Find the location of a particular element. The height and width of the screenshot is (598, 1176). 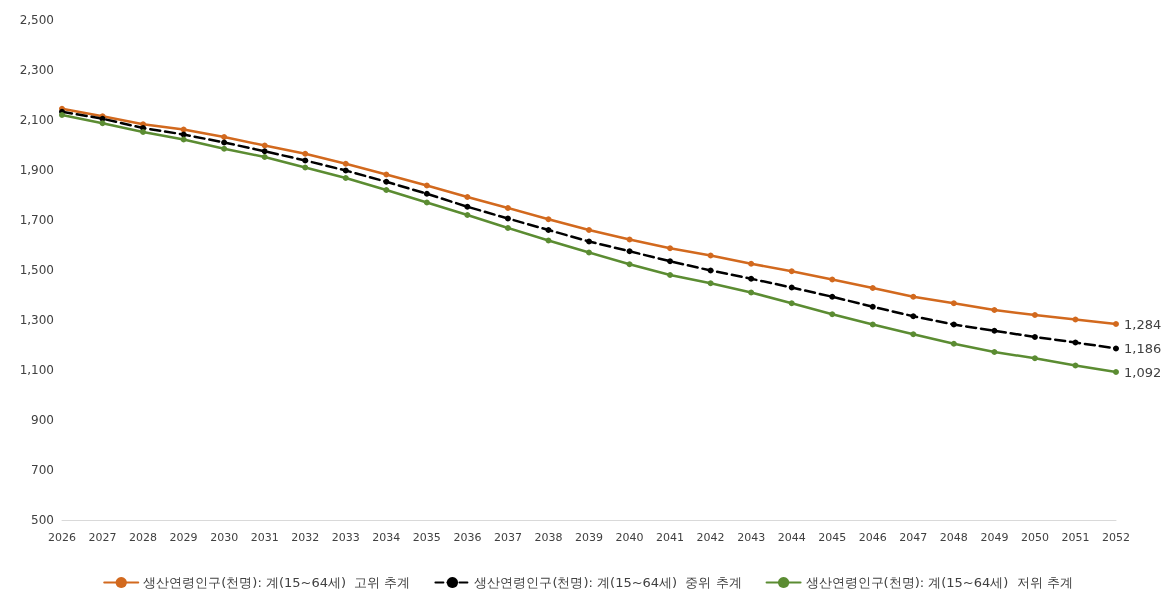

x-tick-label: 2050 is located at coordinates (1034, 537).